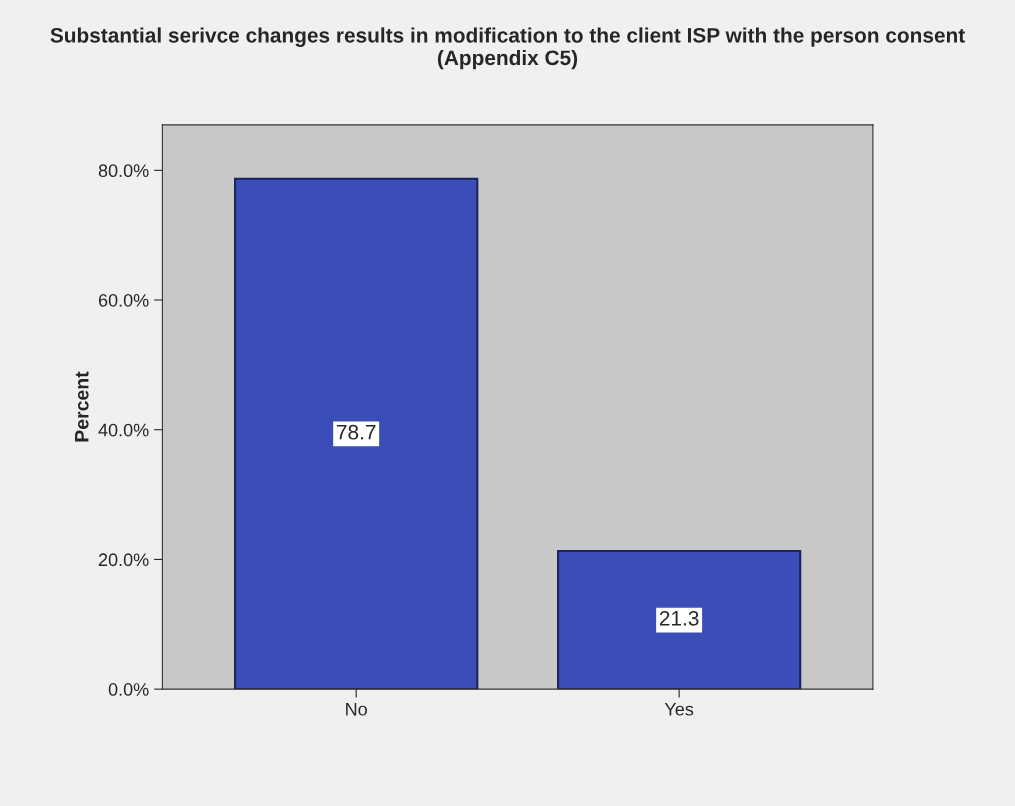 The image size is (1015, 806). Describe the element at coordinates (679, 618) in the screenshot. I see `data-label: 21.3` at that location.